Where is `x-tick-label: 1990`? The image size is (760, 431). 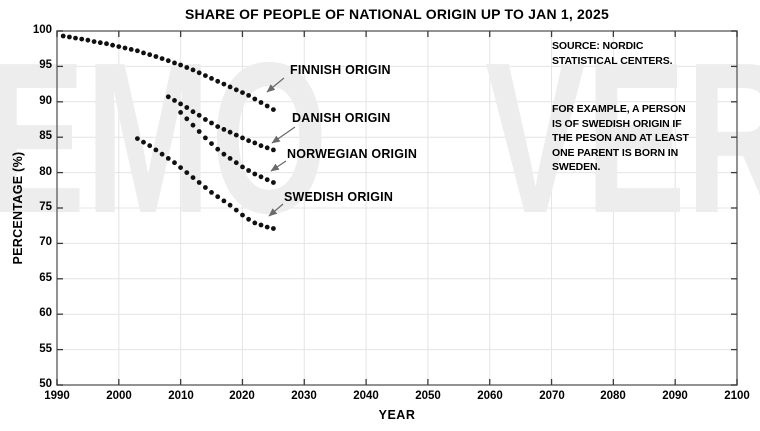
x-tick-label: 1990 is located at coordinates (57, 396).